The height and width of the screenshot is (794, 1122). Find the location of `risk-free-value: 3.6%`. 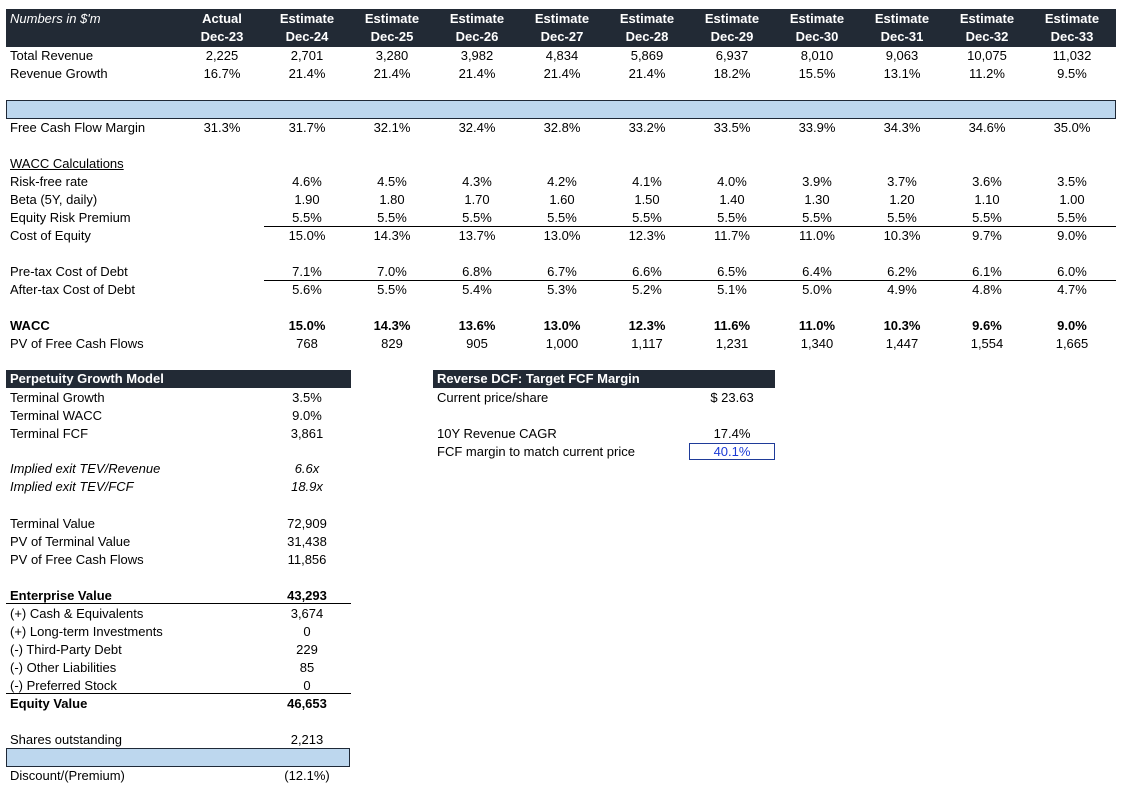

risk-free-value: 3.6% is located at coordinates (987, 181).